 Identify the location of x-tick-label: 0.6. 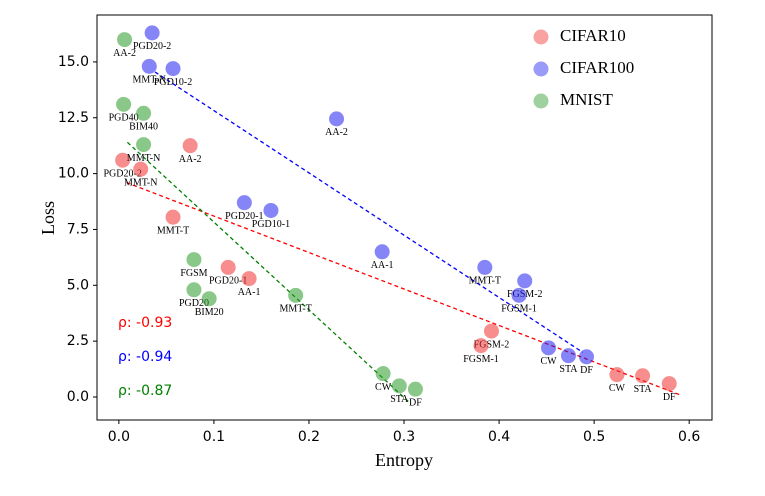
(689, 437).